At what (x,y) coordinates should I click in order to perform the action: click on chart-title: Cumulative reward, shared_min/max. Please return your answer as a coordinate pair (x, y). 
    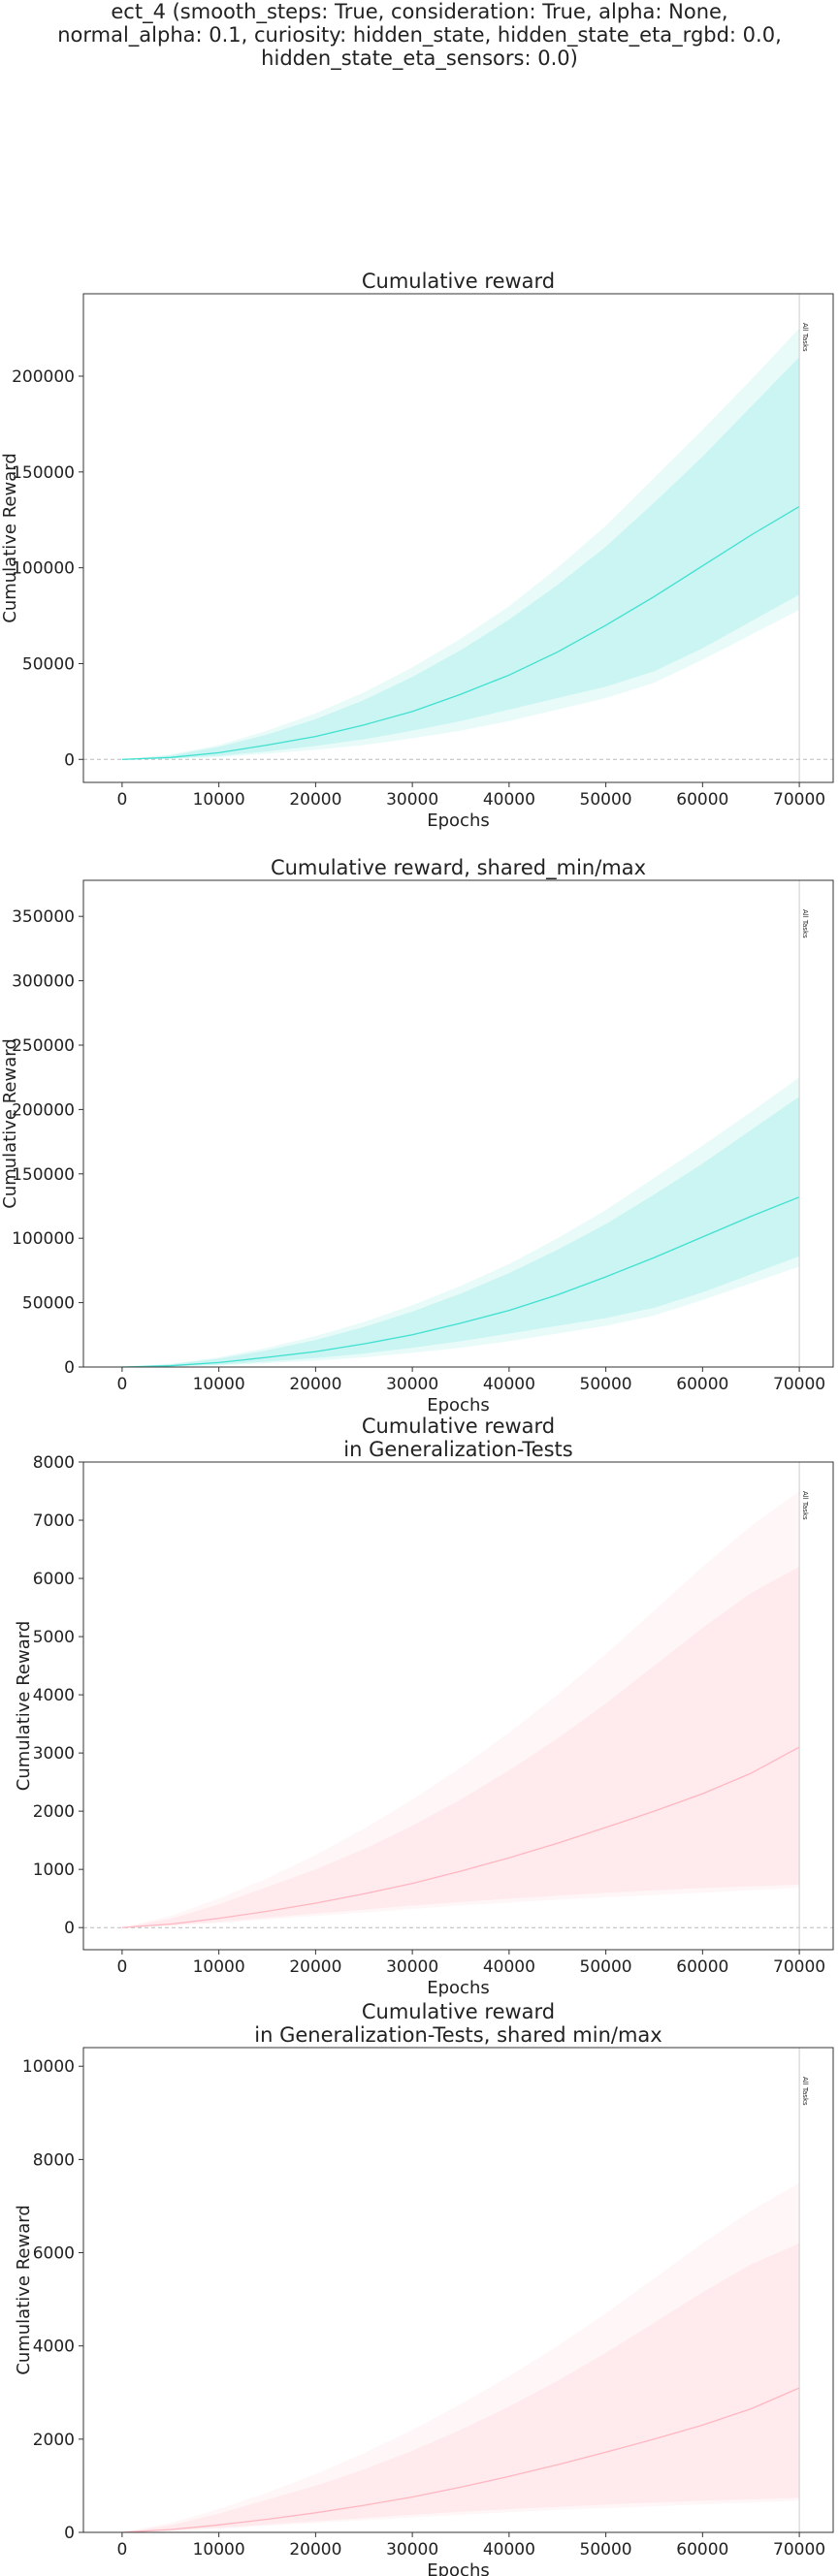
    Looking at the image, I should click on (458, 868).